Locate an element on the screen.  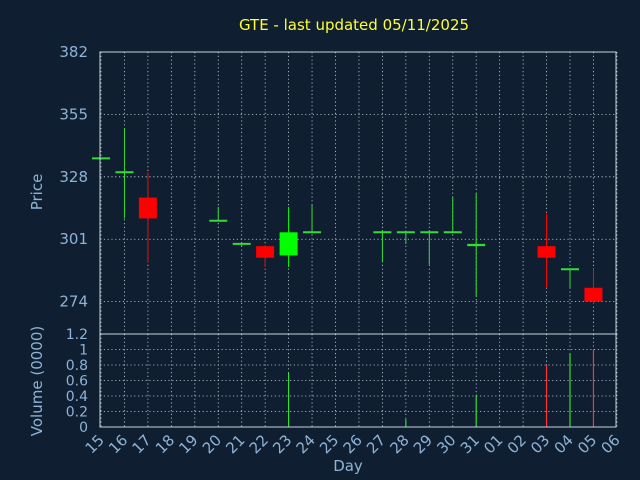
volume-y-tick-labels: 1.210.80.60.40.20 is located at coordinates (77, 381).